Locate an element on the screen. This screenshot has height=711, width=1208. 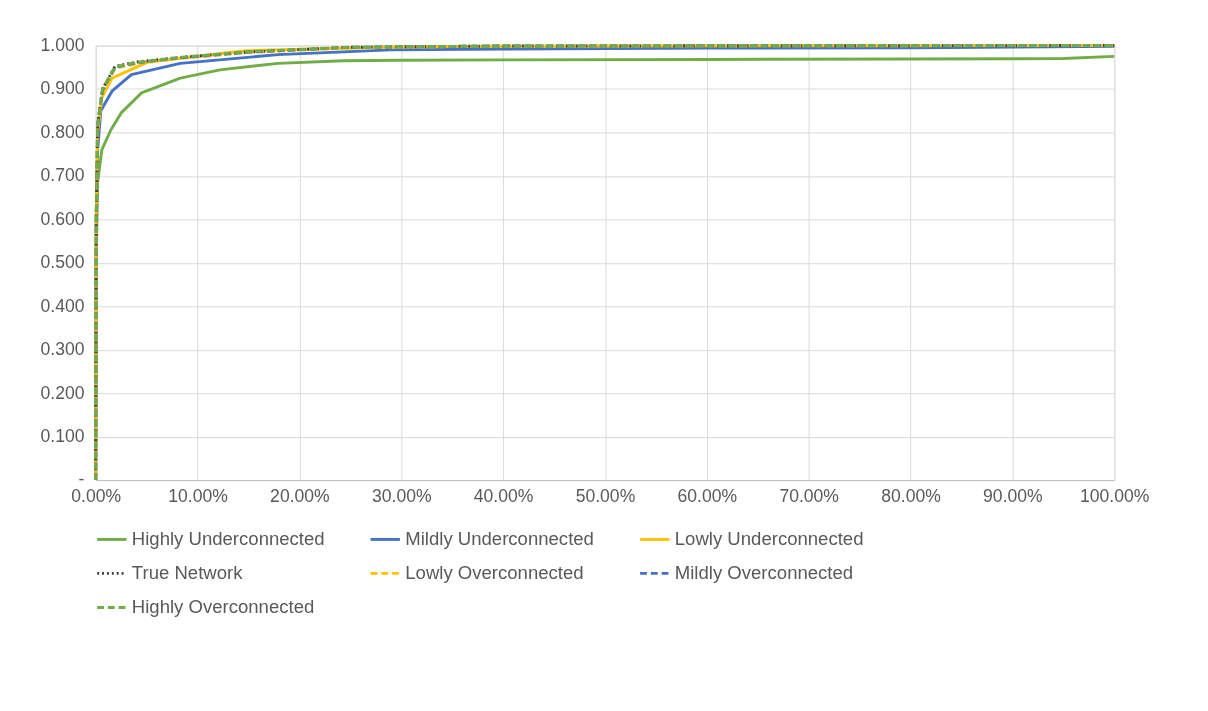
y-tick-label: 0.500 is located at coordinates (62, 262).